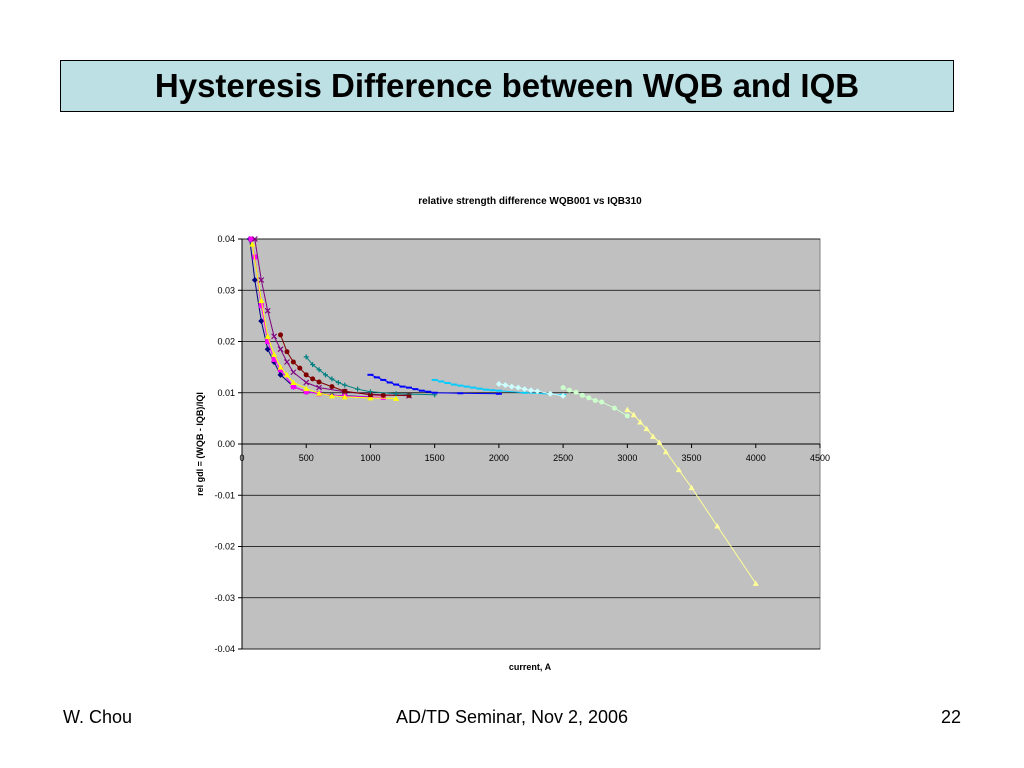  I want to click on footer-page-number: 22, so click(950, 717).